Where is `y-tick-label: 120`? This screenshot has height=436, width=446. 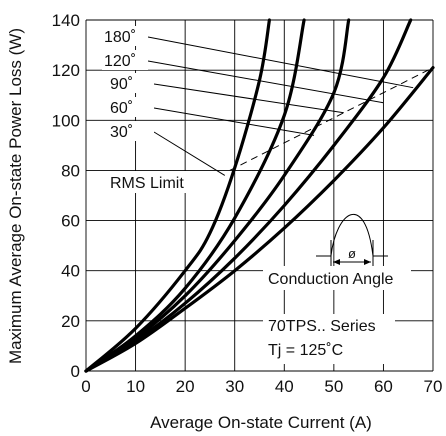
y-tick-label: 120 is located at coordinates (66, 70).